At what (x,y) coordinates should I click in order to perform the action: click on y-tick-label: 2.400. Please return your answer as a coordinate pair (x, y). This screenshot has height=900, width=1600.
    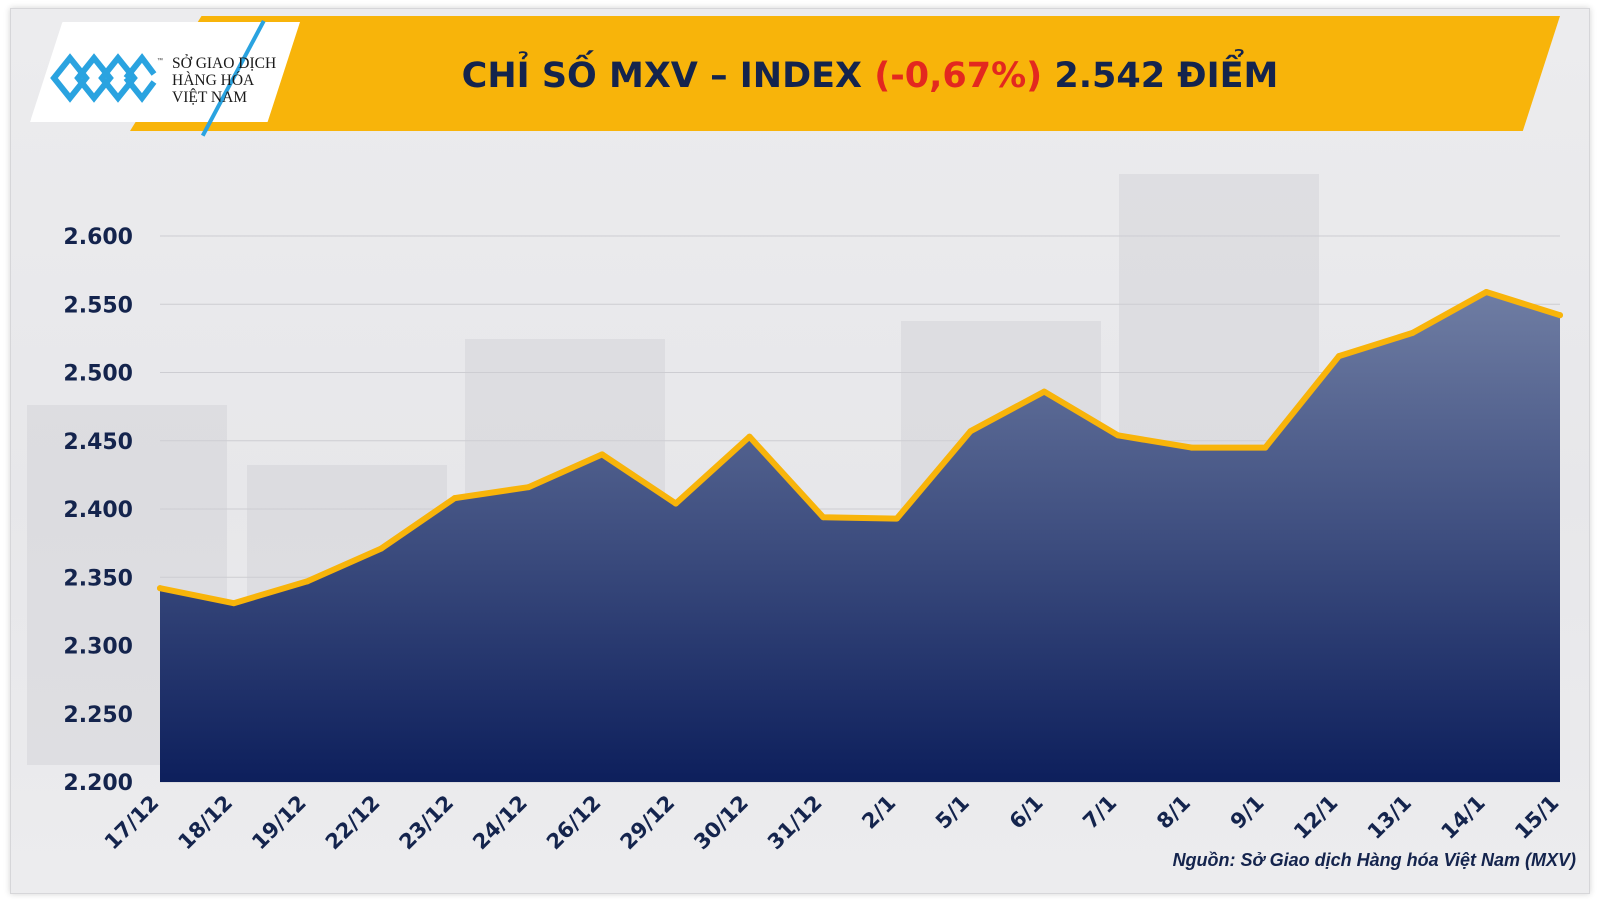
    Looking at the image, I should click on (98, 510).